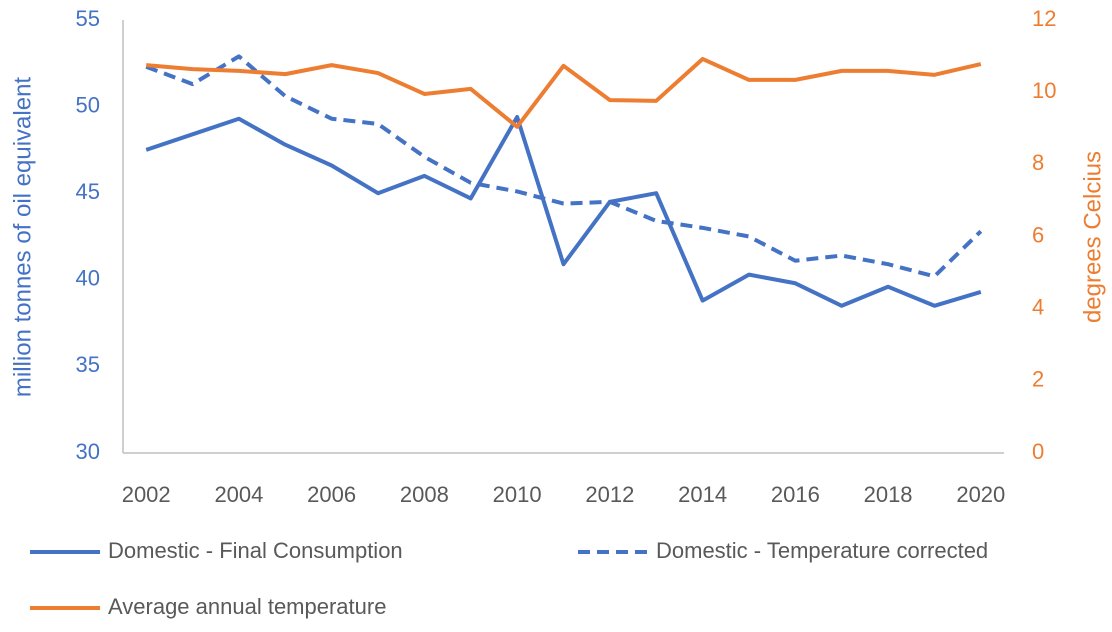  I want to click on series-line, so click(564, 92).